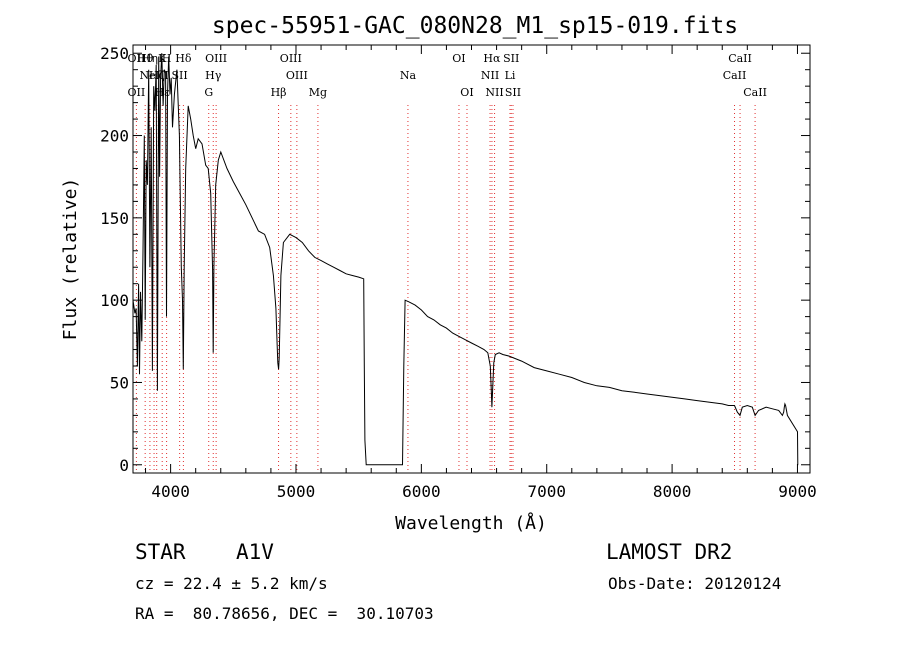 The width and height of the screenshot is (900, 650). Describe the element at coordinates (475, 26) in the screenshot. I see `chart-title: spec-55951-GAC_080N28_M1_sp15-019.fits` at that location.